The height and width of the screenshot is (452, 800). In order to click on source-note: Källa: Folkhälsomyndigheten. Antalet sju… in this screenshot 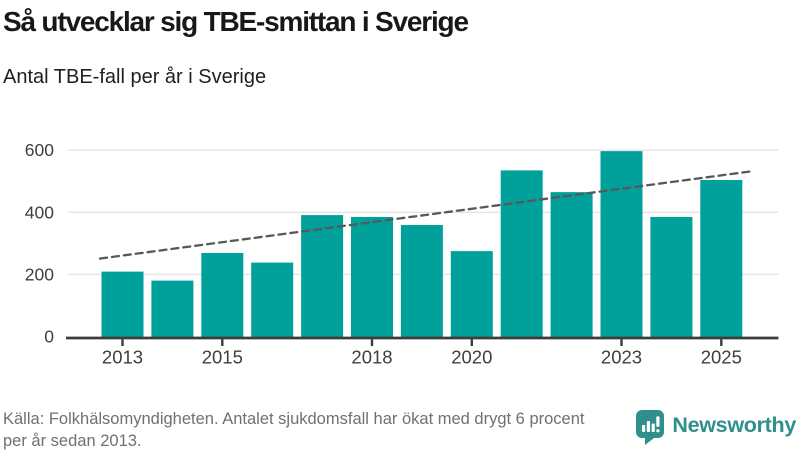, I will do `click(293, 430)`.